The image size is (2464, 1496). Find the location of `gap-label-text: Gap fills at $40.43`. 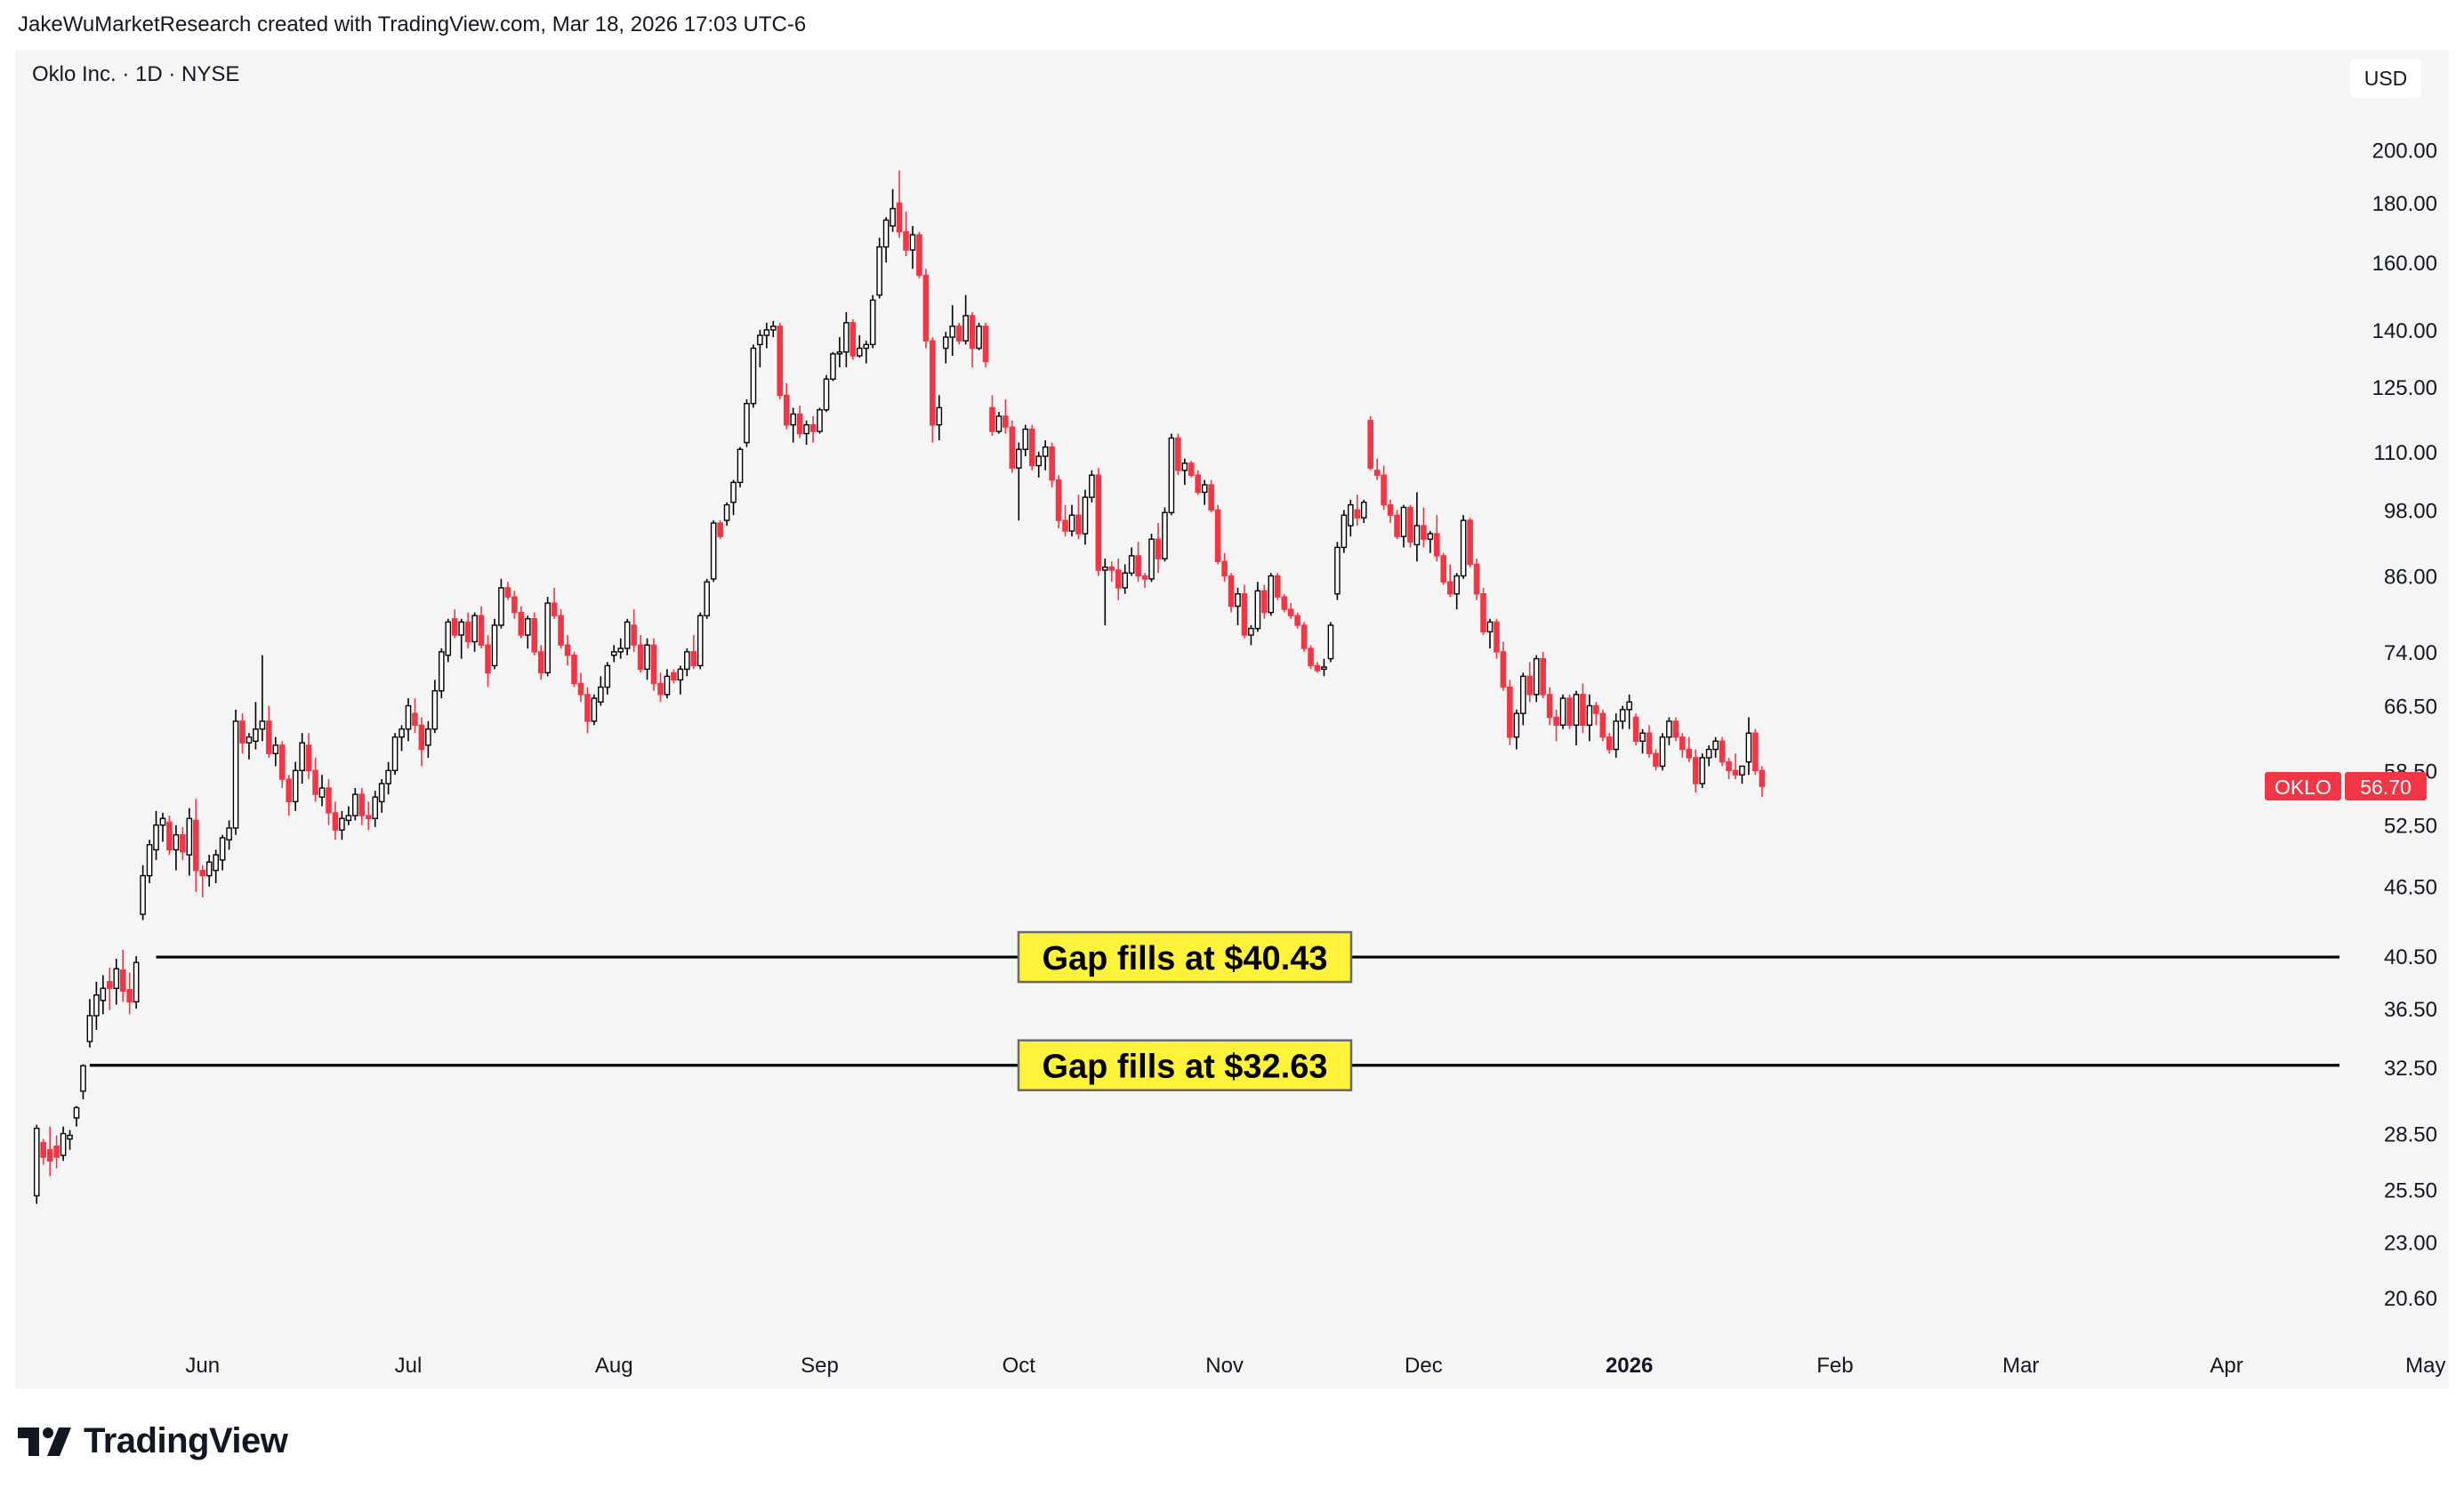

gap-label-text: Gap fills at $40.43 is located at coordinates (1184, 958).